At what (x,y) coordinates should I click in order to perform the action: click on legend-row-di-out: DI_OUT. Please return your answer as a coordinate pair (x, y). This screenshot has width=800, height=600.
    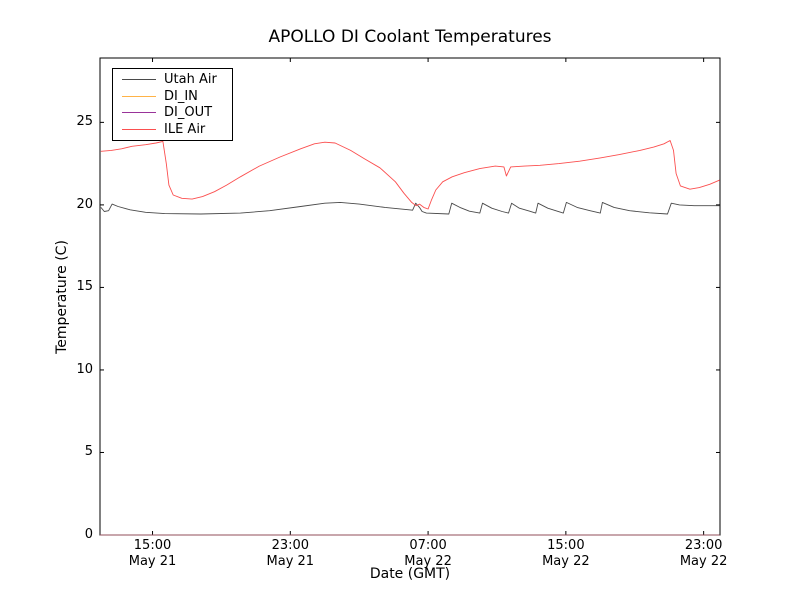
    Looking at the image, I should click on (172, 113).